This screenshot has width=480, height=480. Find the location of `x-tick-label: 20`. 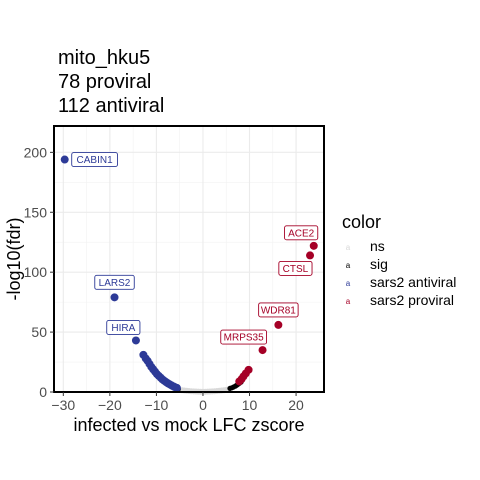

x-tick-label: 20 is located at coordinates (296, 405).